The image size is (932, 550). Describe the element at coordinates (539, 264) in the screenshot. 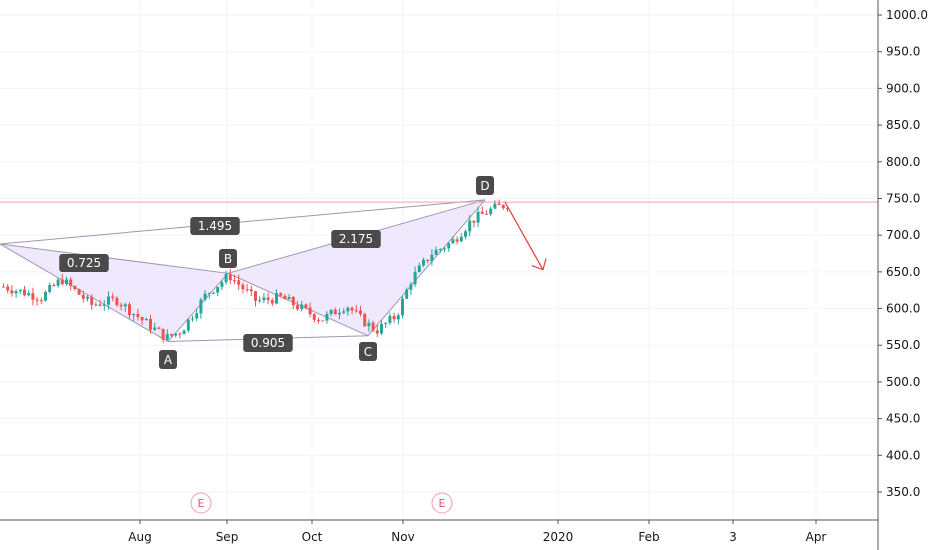

I see `projection-arrow-head` at that location.